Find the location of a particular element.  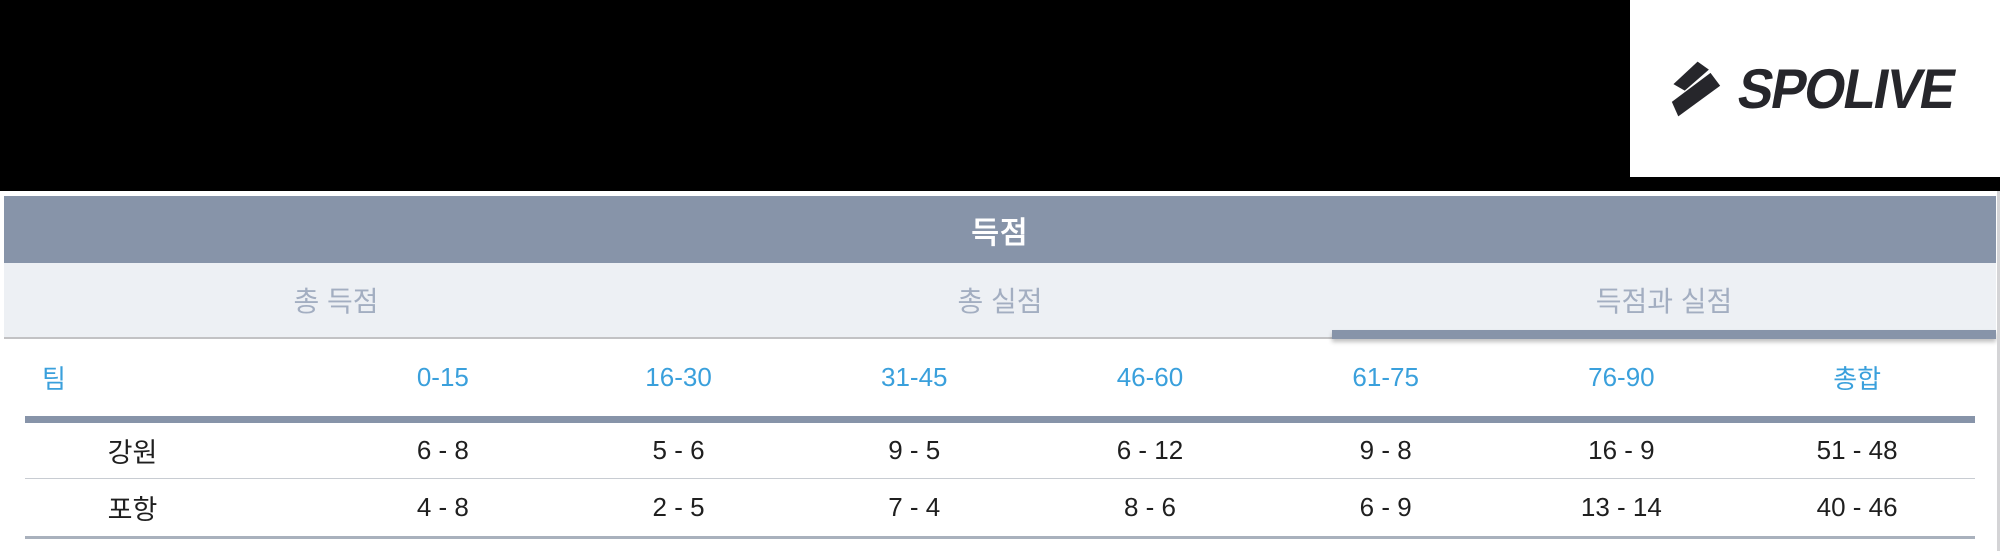

tab-2: 총 실점 is located at coordinates (1000, 301).